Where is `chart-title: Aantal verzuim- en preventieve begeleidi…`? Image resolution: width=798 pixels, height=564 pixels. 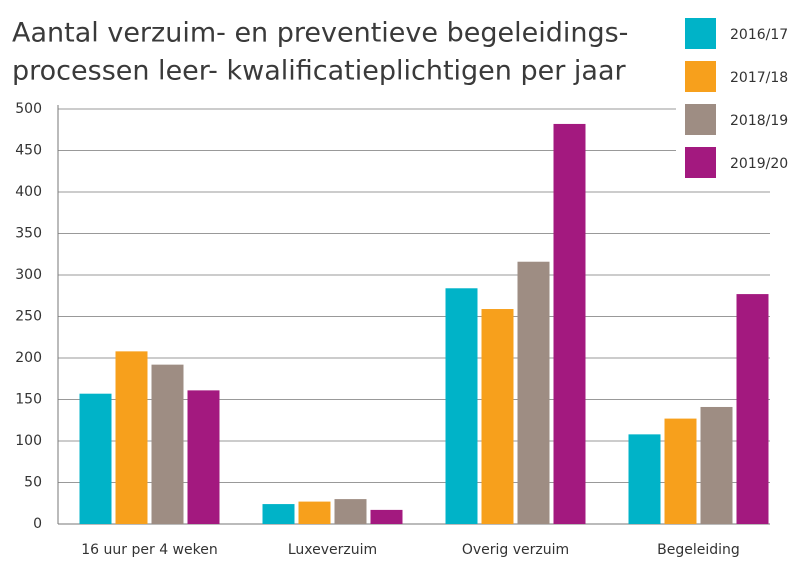 chart-title: Aantal verzuim- en preventieve begeleidi… is located at coordinates (320, 33).